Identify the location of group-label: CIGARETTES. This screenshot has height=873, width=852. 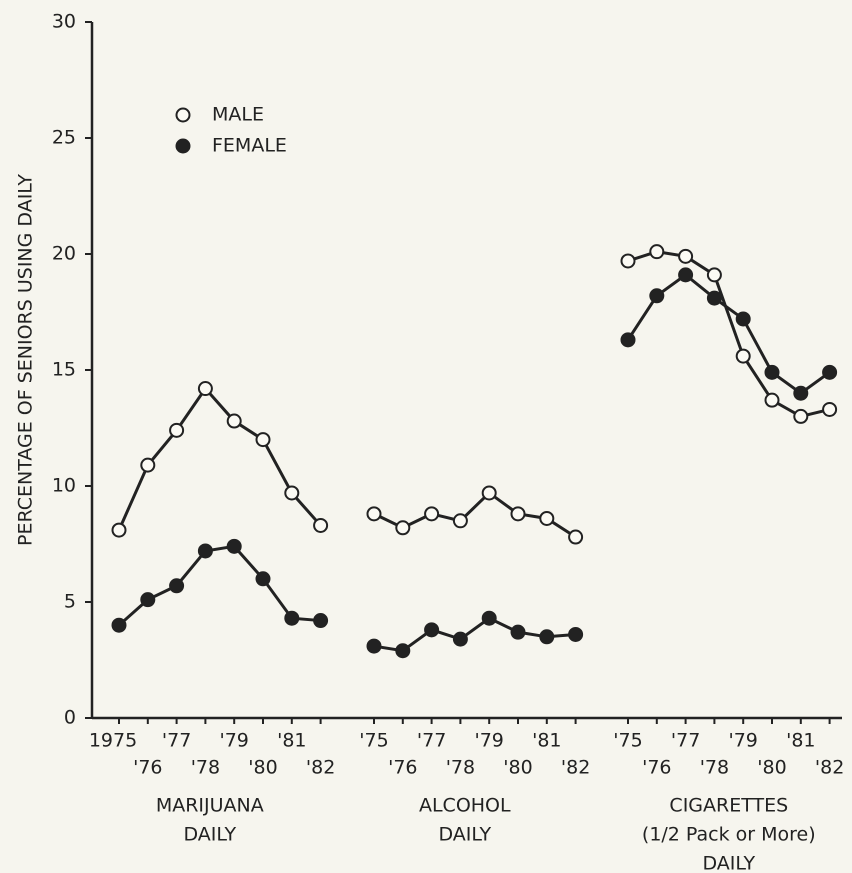
(728, 806).